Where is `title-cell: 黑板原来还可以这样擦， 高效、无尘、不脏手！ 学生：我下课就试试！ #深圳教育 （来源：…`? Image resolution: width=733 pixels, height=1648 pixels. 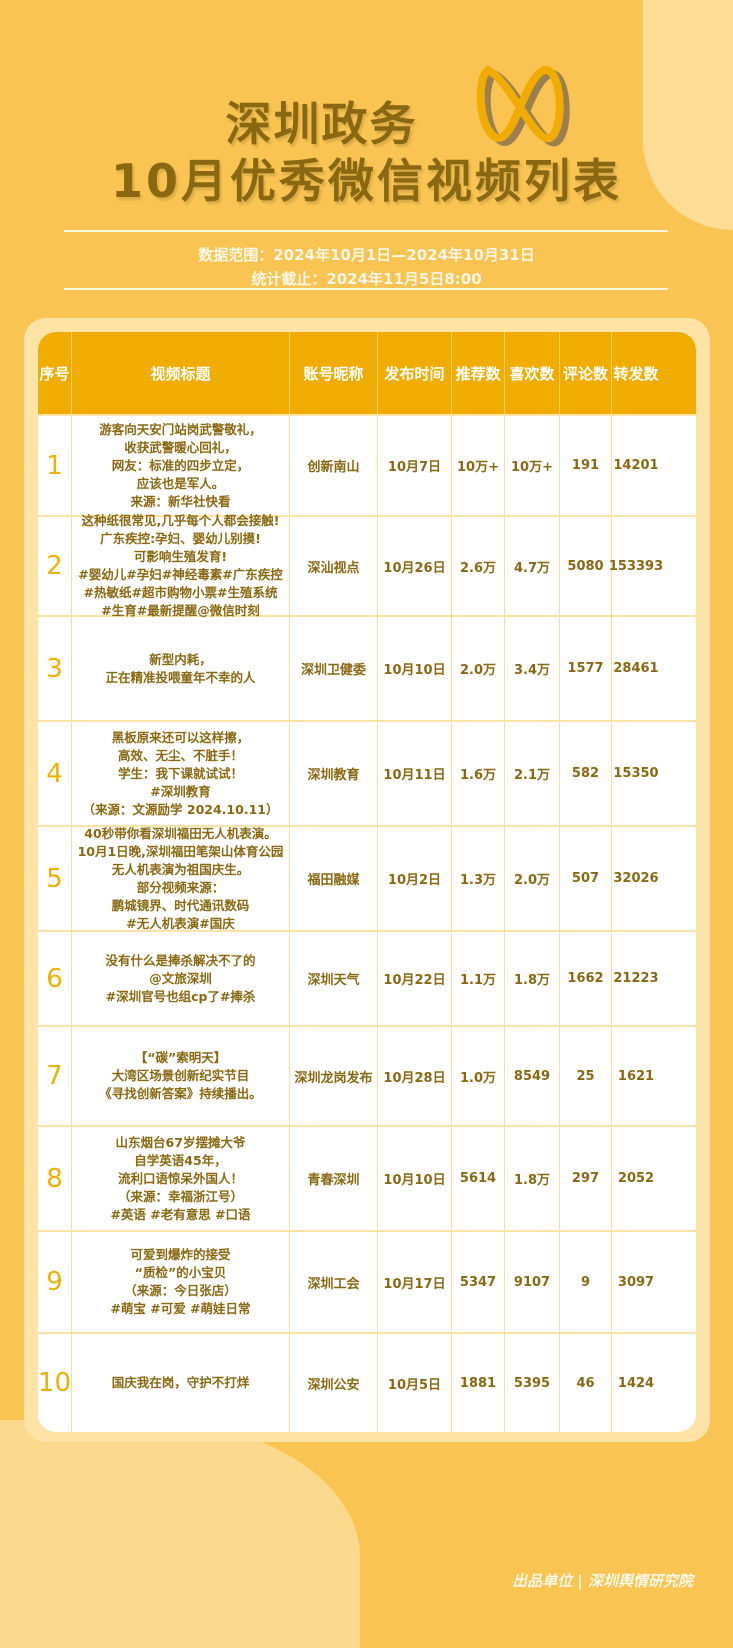 title-cell: 黑板原来还可以这样擦， 高效、无尘、不脏手！ 学生：我下课就试试！ #深圳教育 （来源：… is located at coordinates (181, 773).